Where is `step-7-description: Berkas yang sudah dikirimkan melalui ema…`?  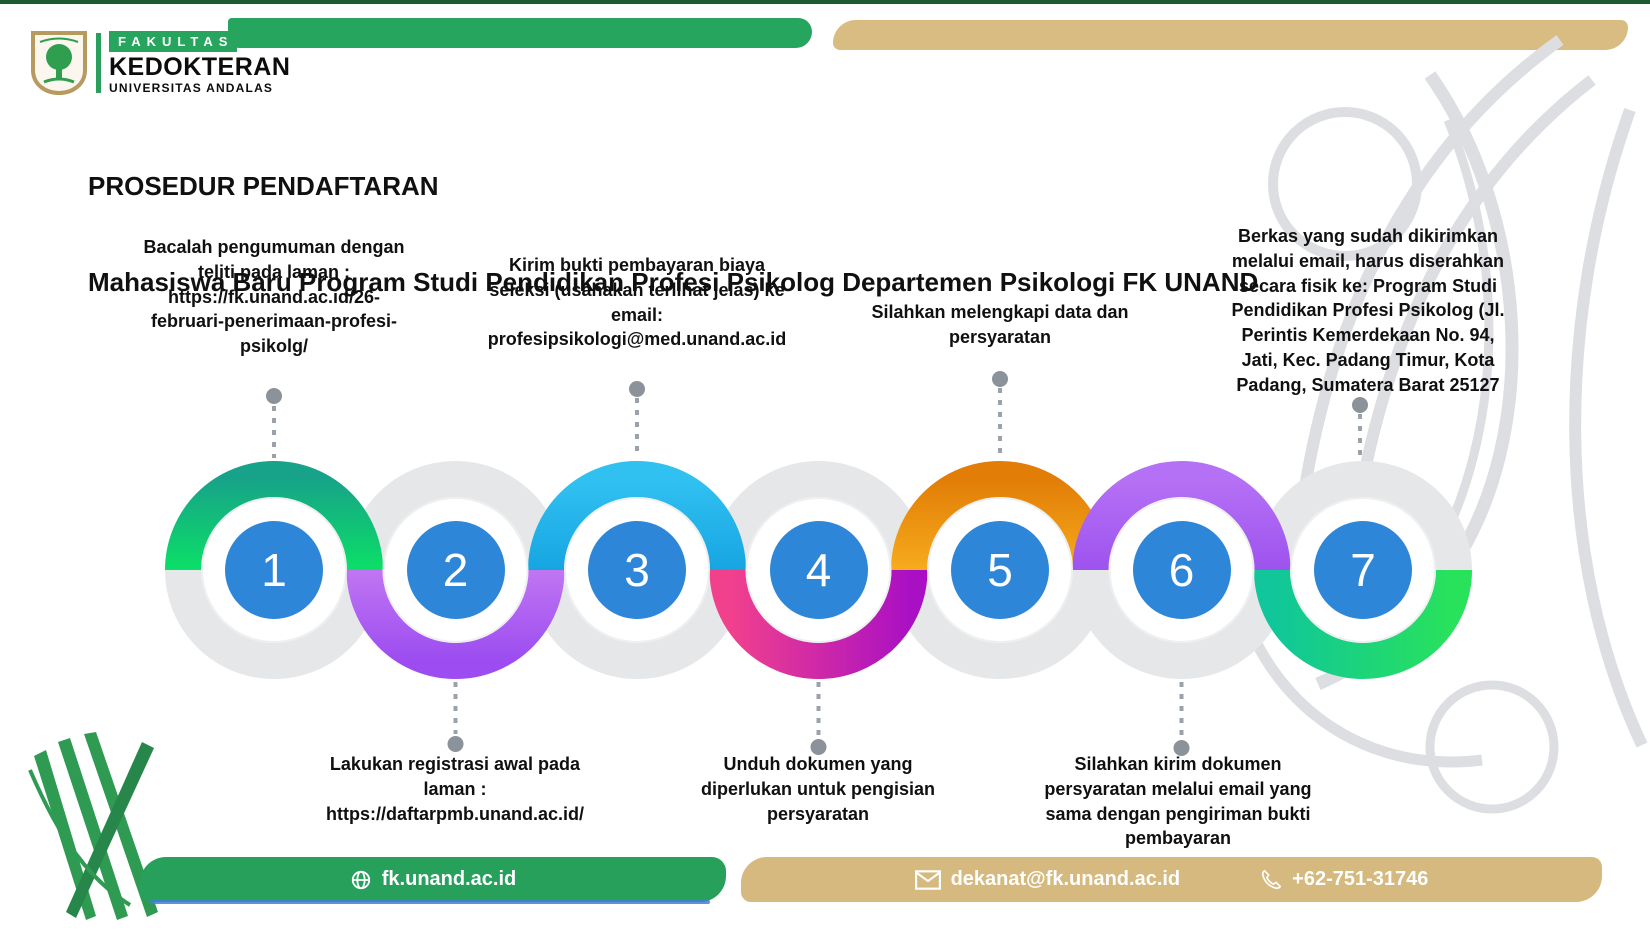 step-7-description: Berkas yang sudah dikirimkan melalui ema… is located at coordinates (1368, 310).